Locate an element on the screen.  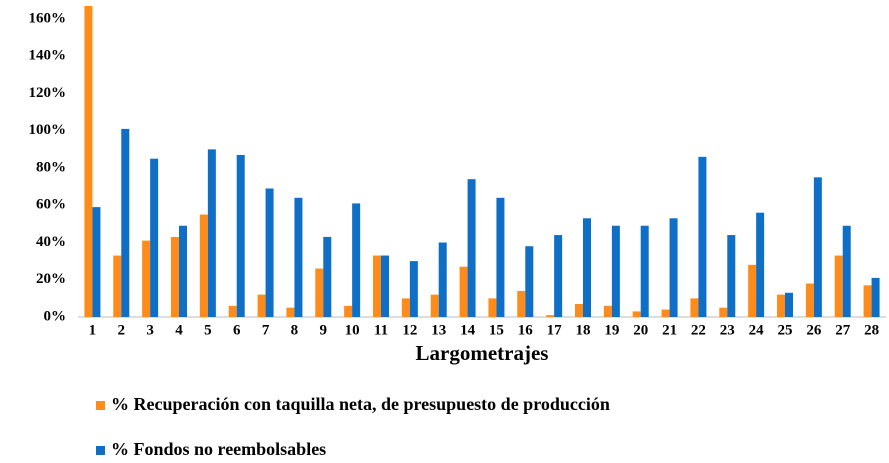
y-tick-label: 80% is located at coordinates (51, 167).